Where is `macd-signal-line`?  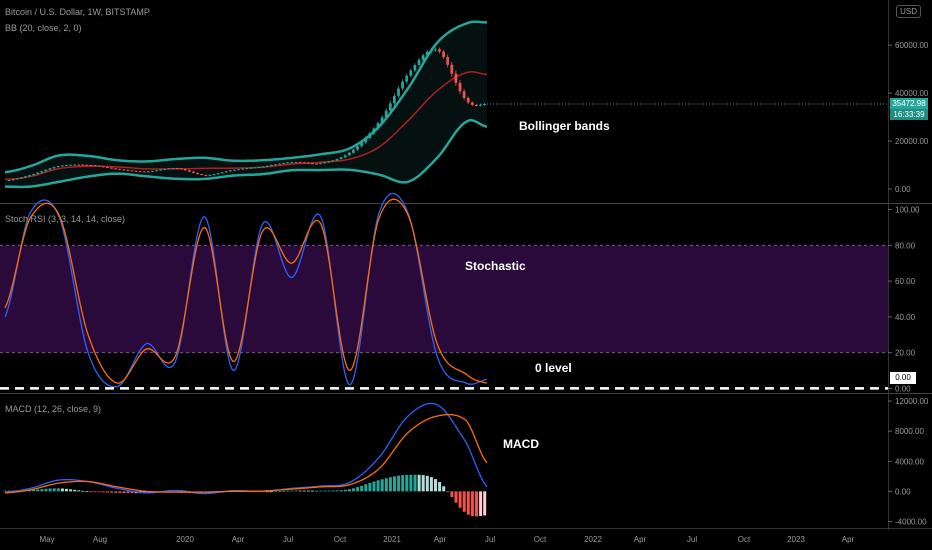 macd-signal-line is located at coordinates (246, 453).